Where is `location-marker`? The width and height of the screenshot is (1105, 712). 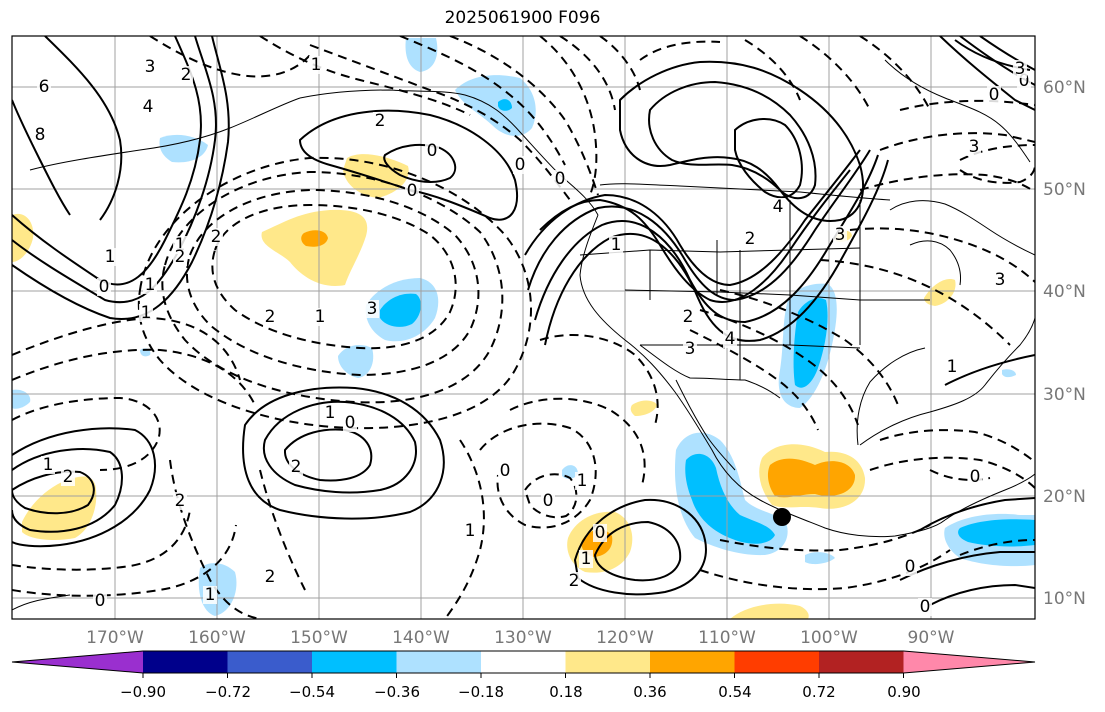
location-marker is located at coordinates (782, 517).